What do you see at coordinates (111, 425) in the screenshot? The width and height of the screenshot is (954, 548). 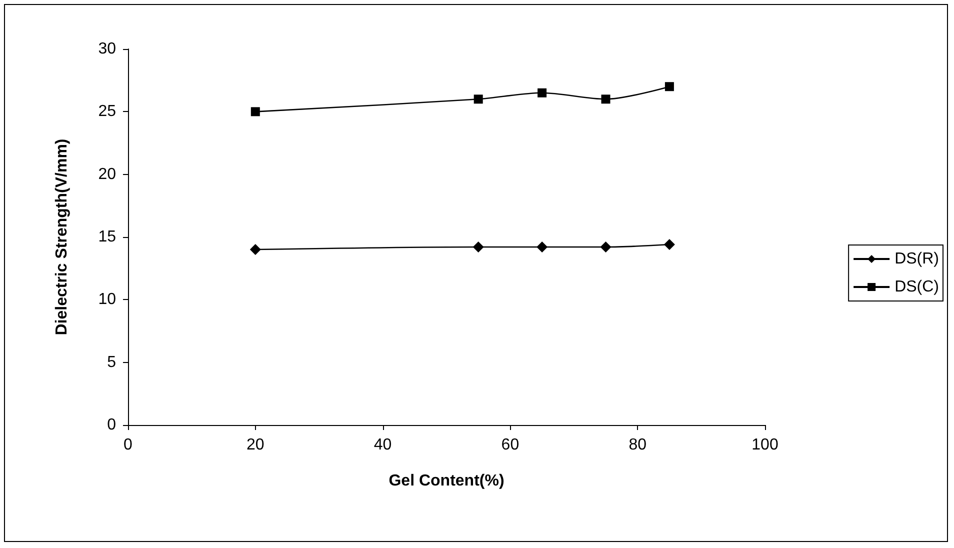 I see `y-tick-label: 0` at bounding box center [111, 425].